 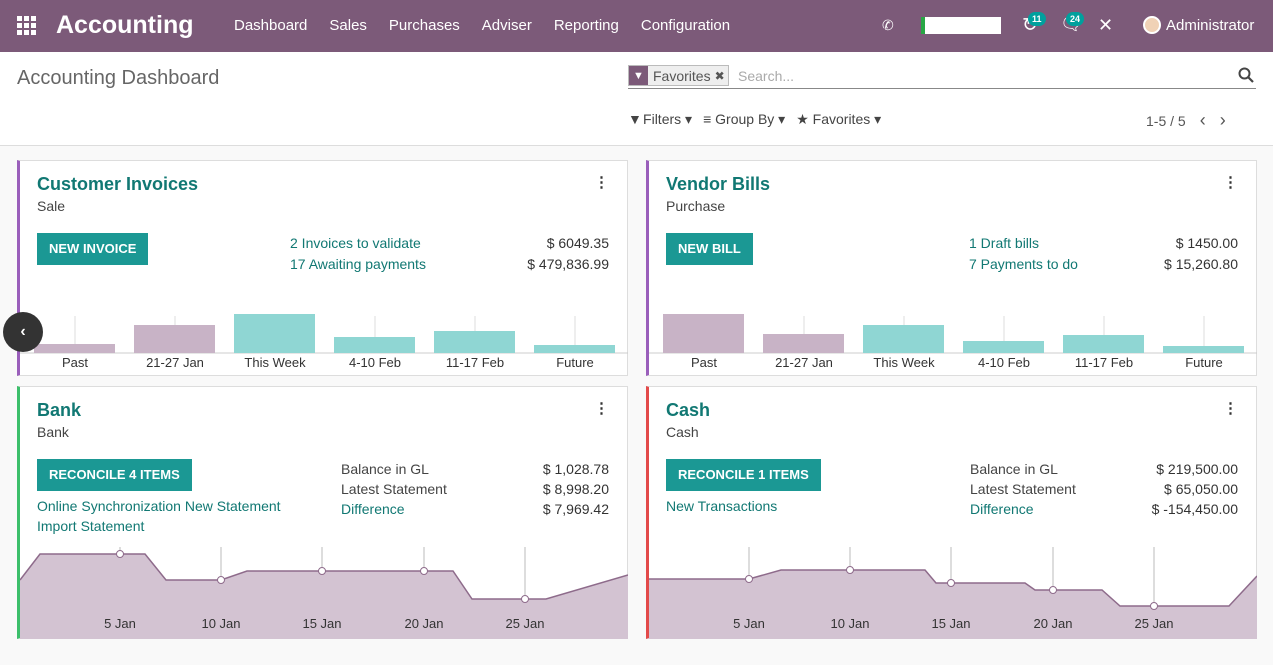 I want to click on card-subtitle: Bank, so click(x=53, y=432).